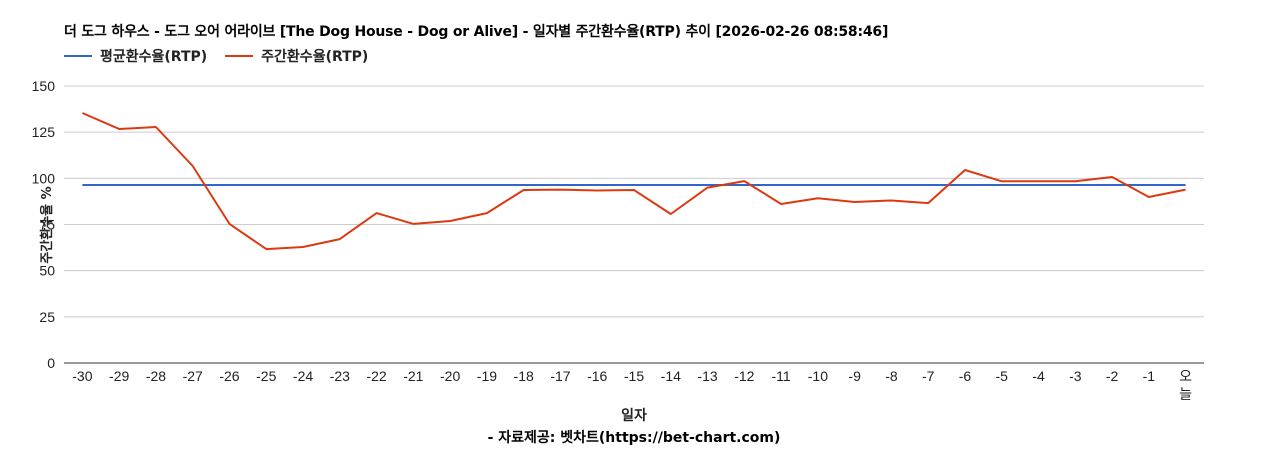 The height and width of the screenshot is (450, 1268). Describe the element at coordinates (818, 376) in the screenshot. I see `x-tick-label: -10` at that location.